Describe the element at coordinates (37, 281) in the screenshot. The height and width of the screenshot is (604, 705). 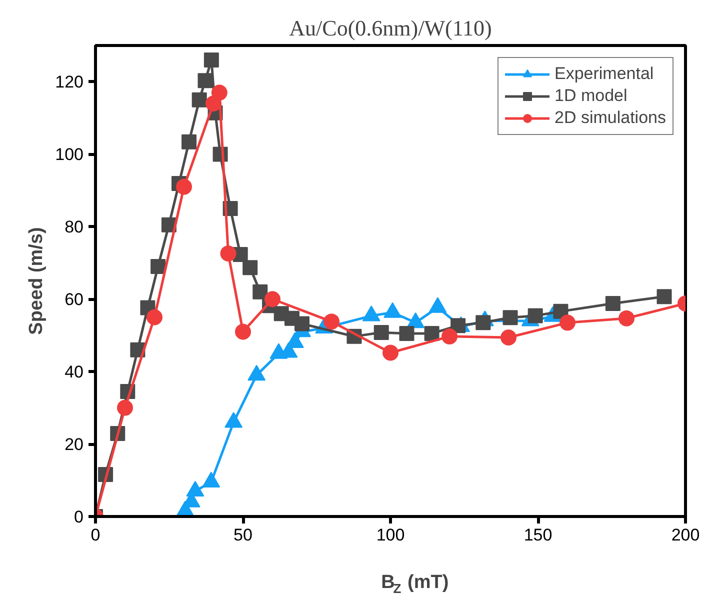
I see `y-axis-title: Speed (m/s)` at that location.